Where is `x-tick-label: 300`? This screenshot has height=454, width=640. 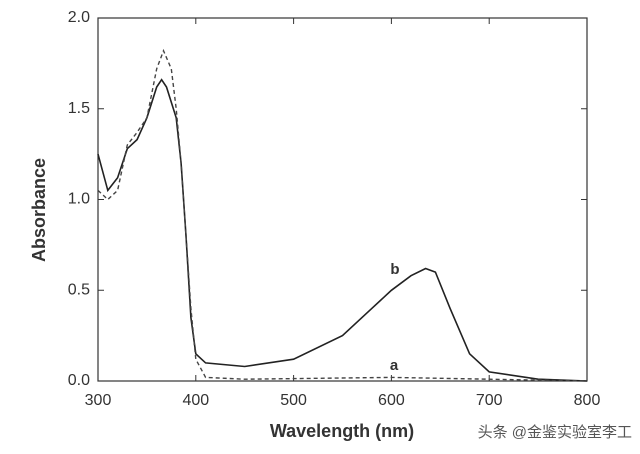 x-tick-label: 300 is located at coordinates (98, 400).